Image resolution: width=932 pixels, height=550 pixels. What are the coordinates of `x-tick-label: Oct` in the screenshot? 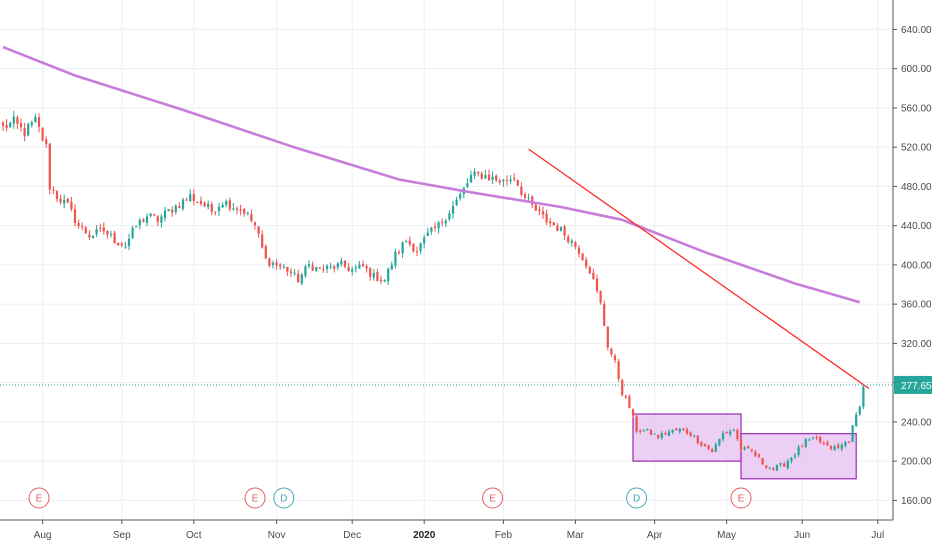 It's located at (194, 535).